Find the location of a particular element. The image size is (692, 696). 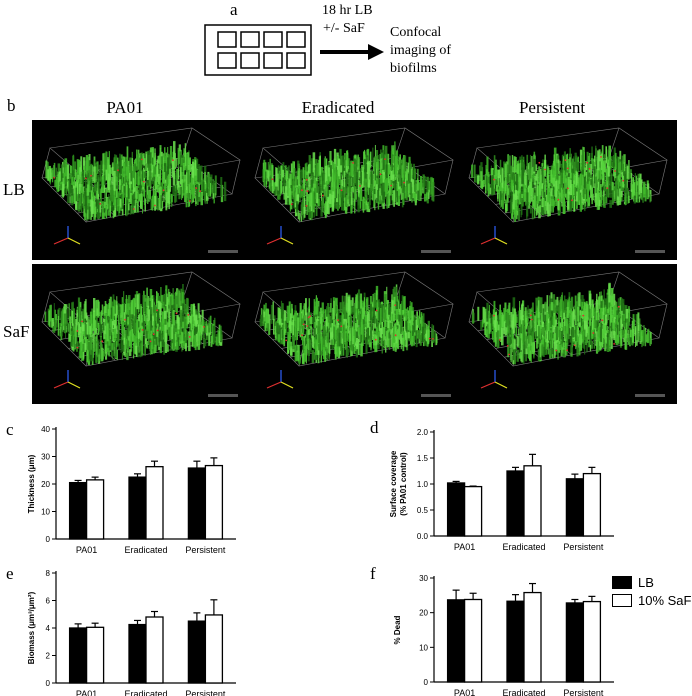

biofilm-image-eradicated-saf is located at coordinates (354, 334).